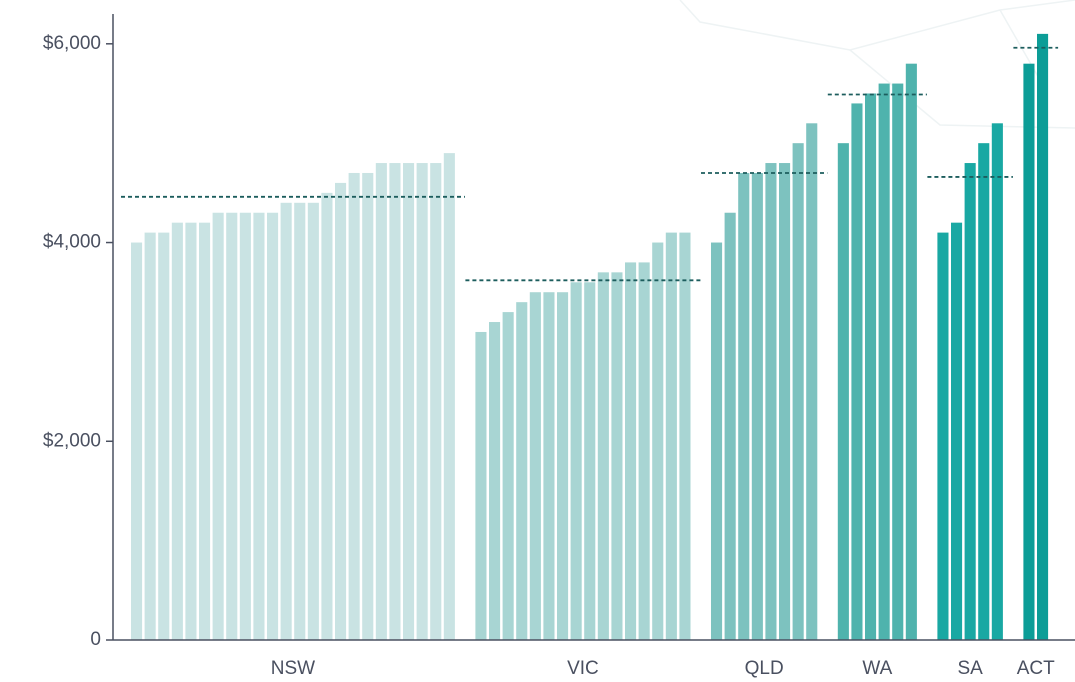 The height and width of the screenshot is (682, 1075). I want to click on y-tick-label: 0, so click(95, 639).